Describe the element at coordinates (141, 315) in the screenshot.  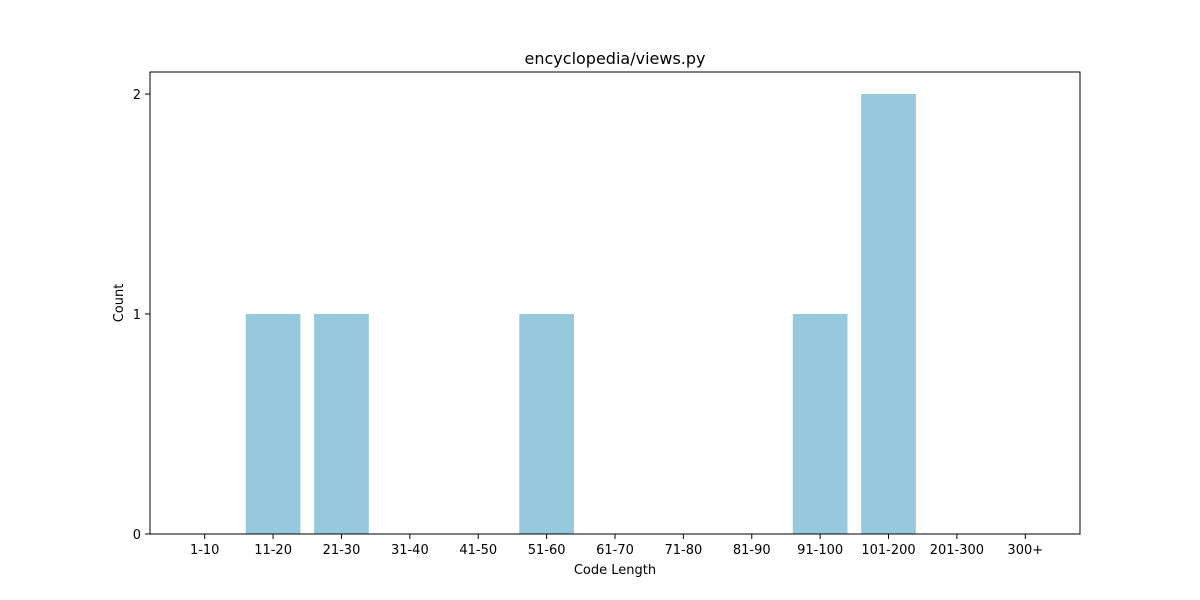
I see `y-axis: 0 1 2` at that location.